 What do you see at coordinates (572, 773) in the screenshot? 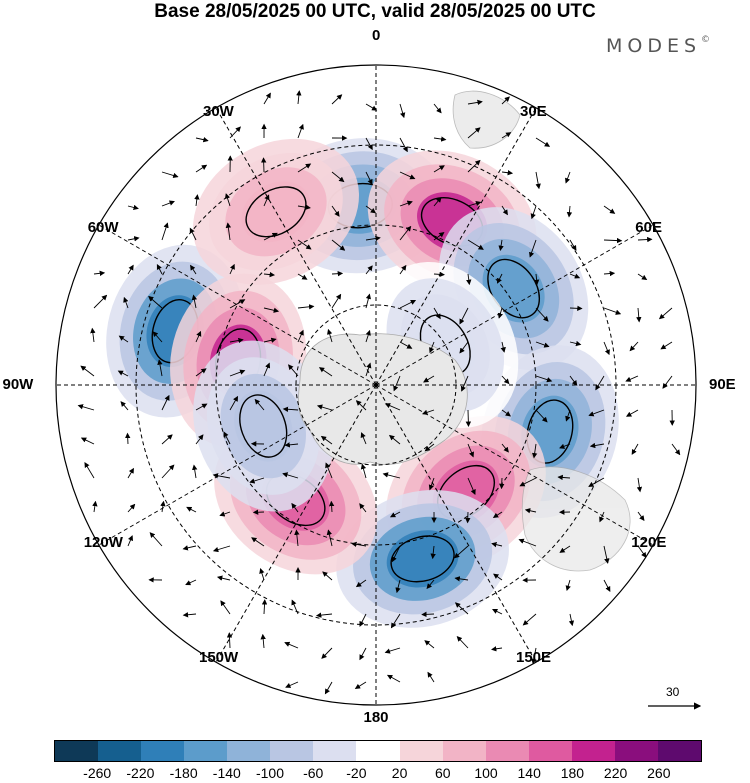
I see `colorbar-tick-label: 180` at bounding box center [572, 773].